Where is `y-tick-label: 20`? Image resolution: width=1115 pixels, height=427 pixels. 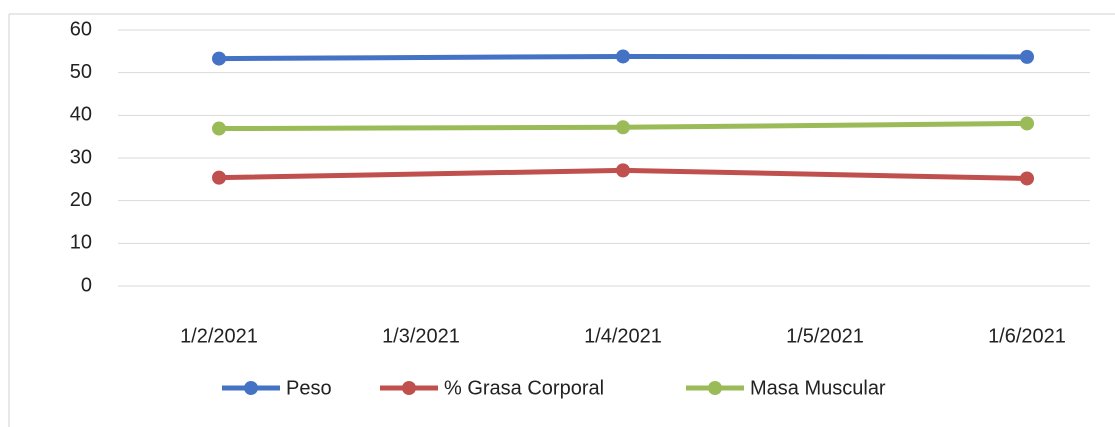
y-tick-label: 20 is located at coordinates (81, 200).